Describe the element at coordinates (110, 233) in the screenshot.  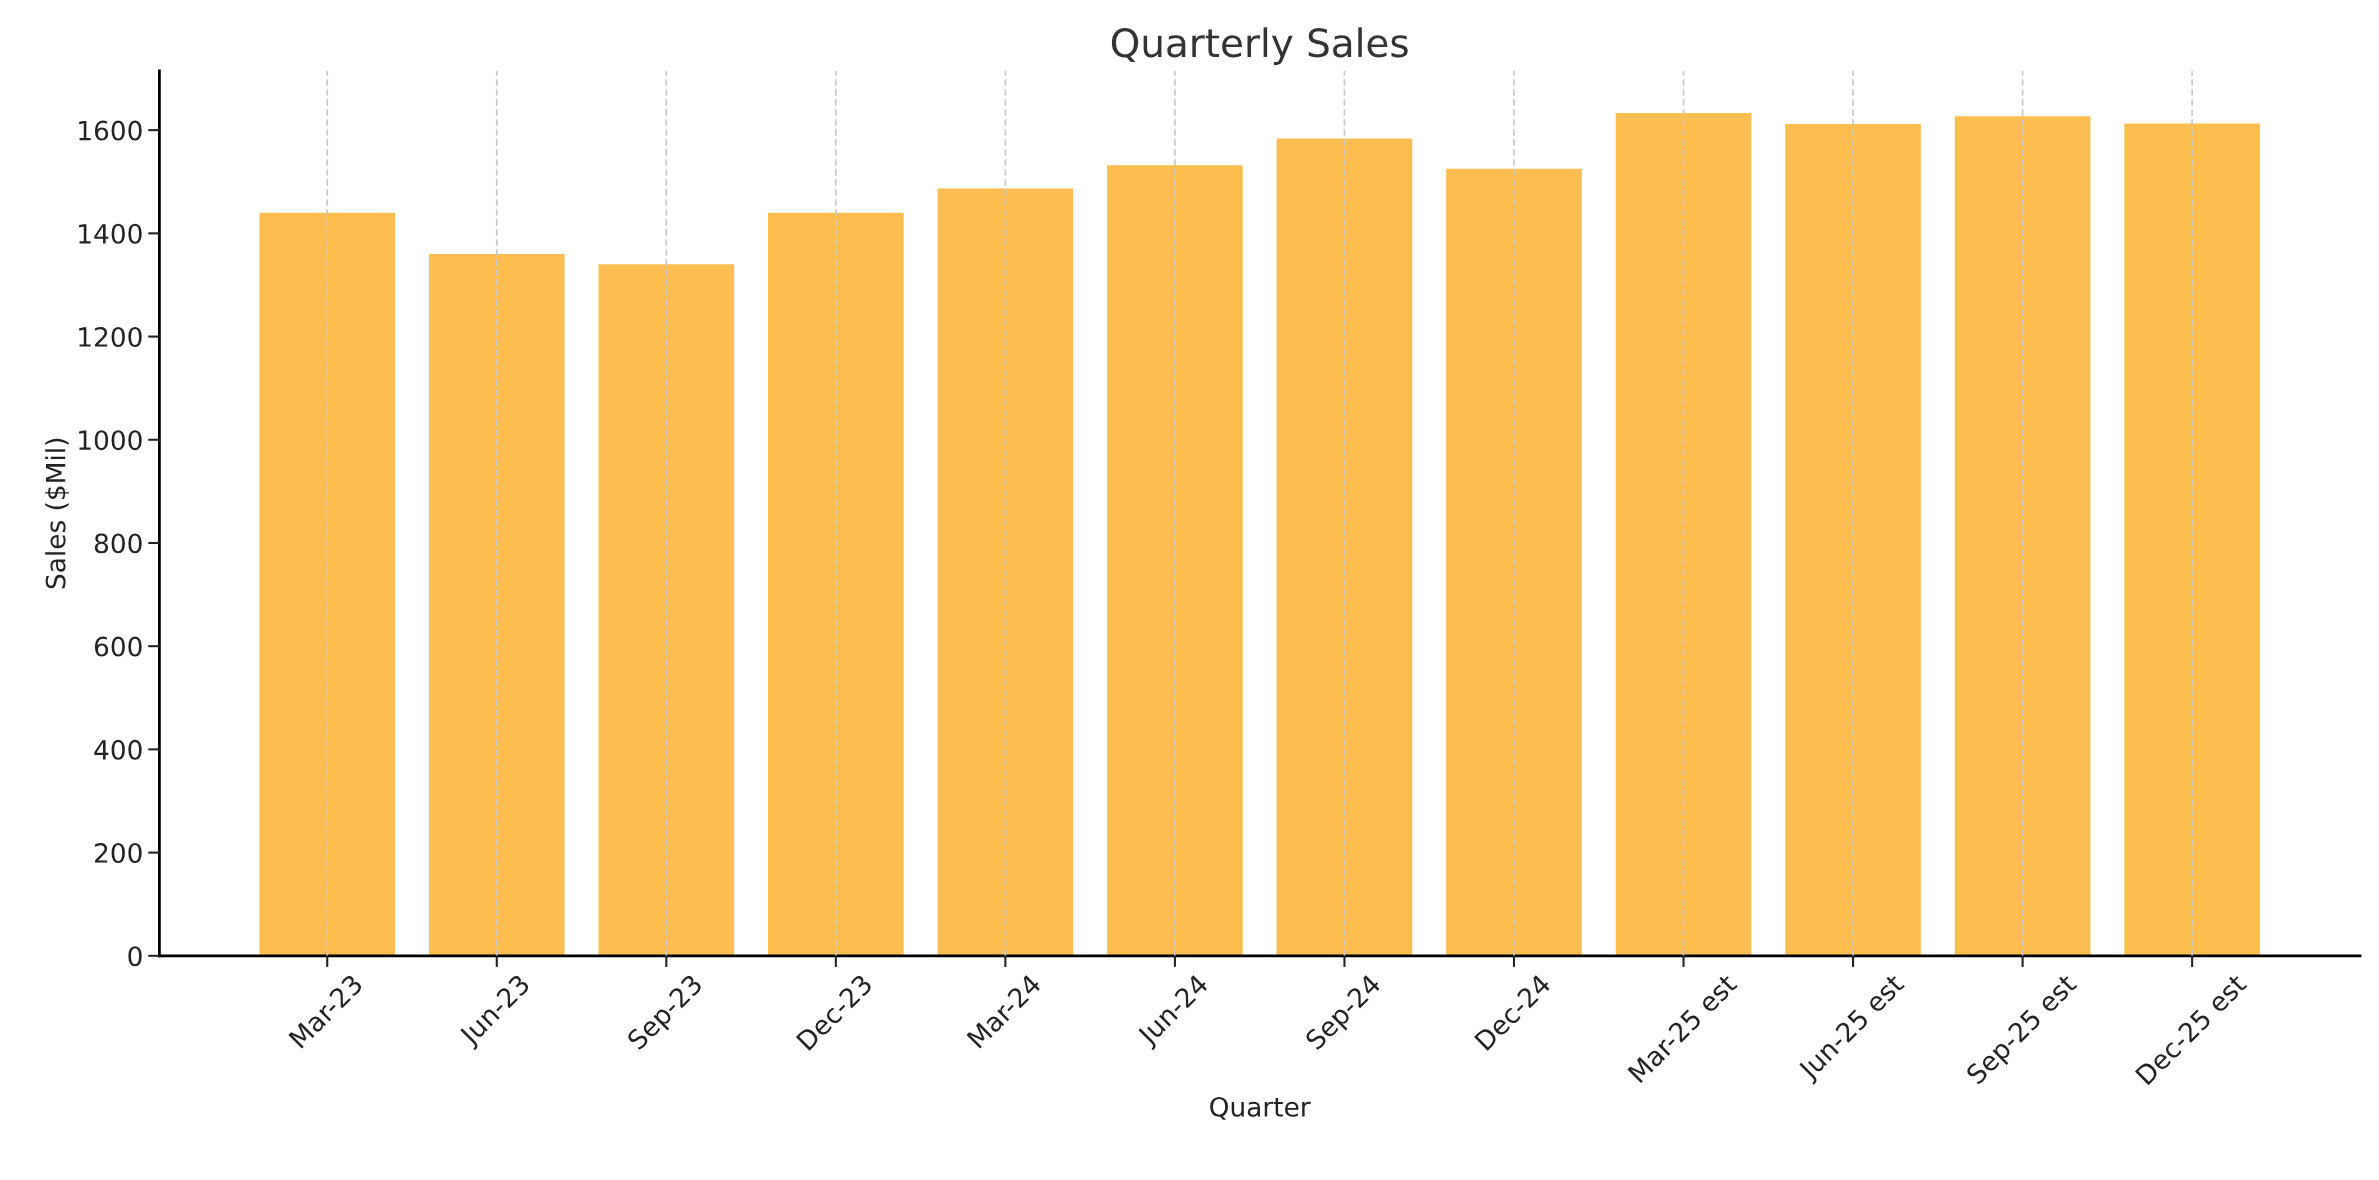
I see `y-tick-label: 1400` at that location.